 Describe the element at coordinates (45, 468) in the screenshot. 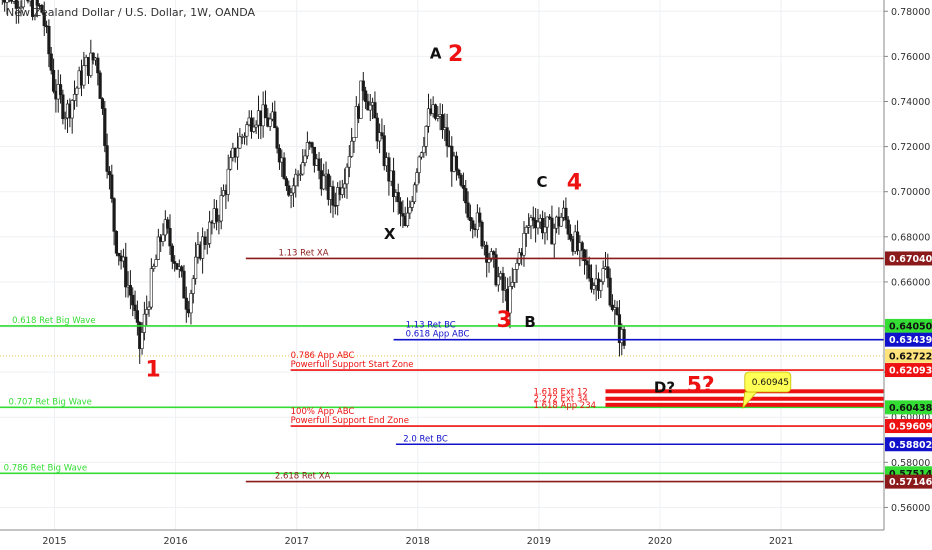

I see `level-label: 0.786 Ret Big Wave` at that location.